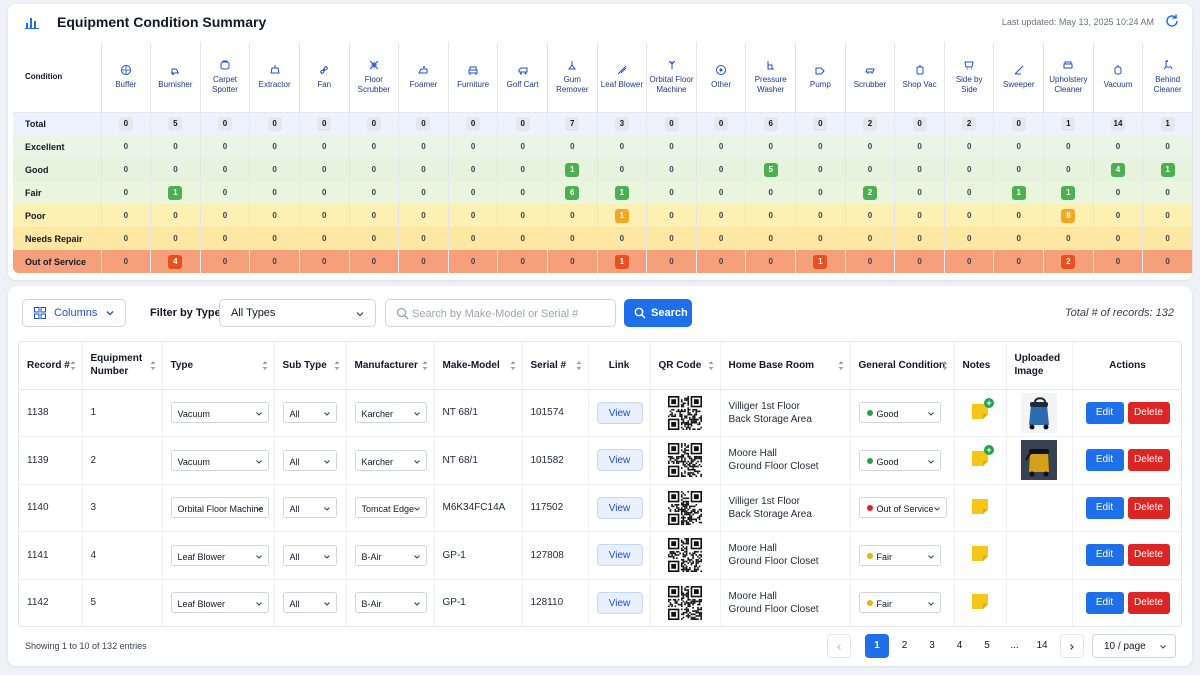 The height and width of the screenshot is (675, 1200). I want to click on next-page-button, so click(1071, 646).